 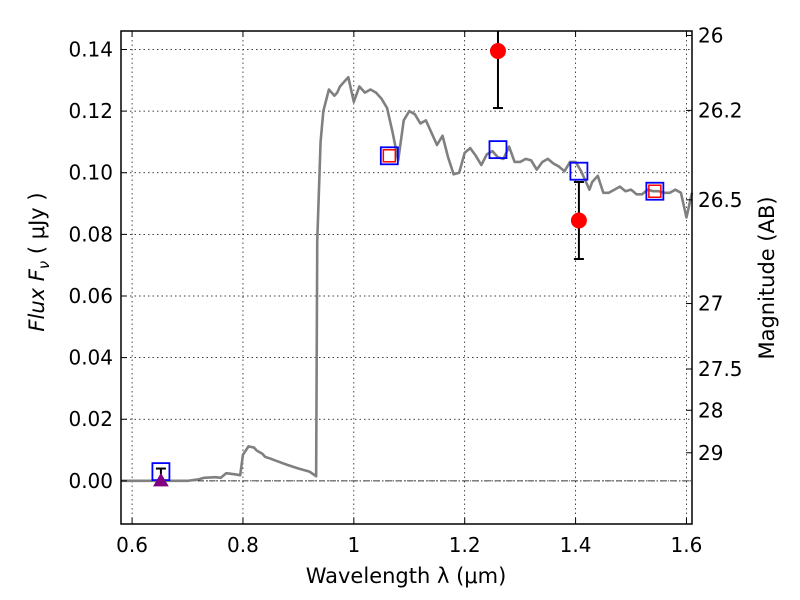 I want to click on magnitude-tick-label: 26.5, so click(x=720, y=200).